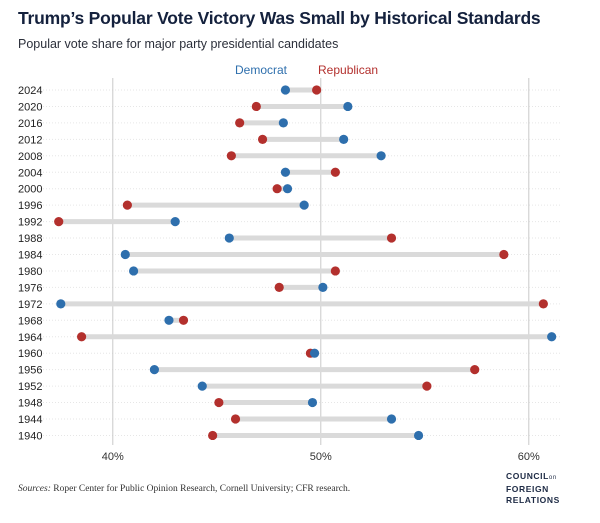 Image resolution: width=600 pixels, height=523 pixels. Describe the element at coordinates (34, 489) in the screenshot. I see `source-label: Sources:` at that location.